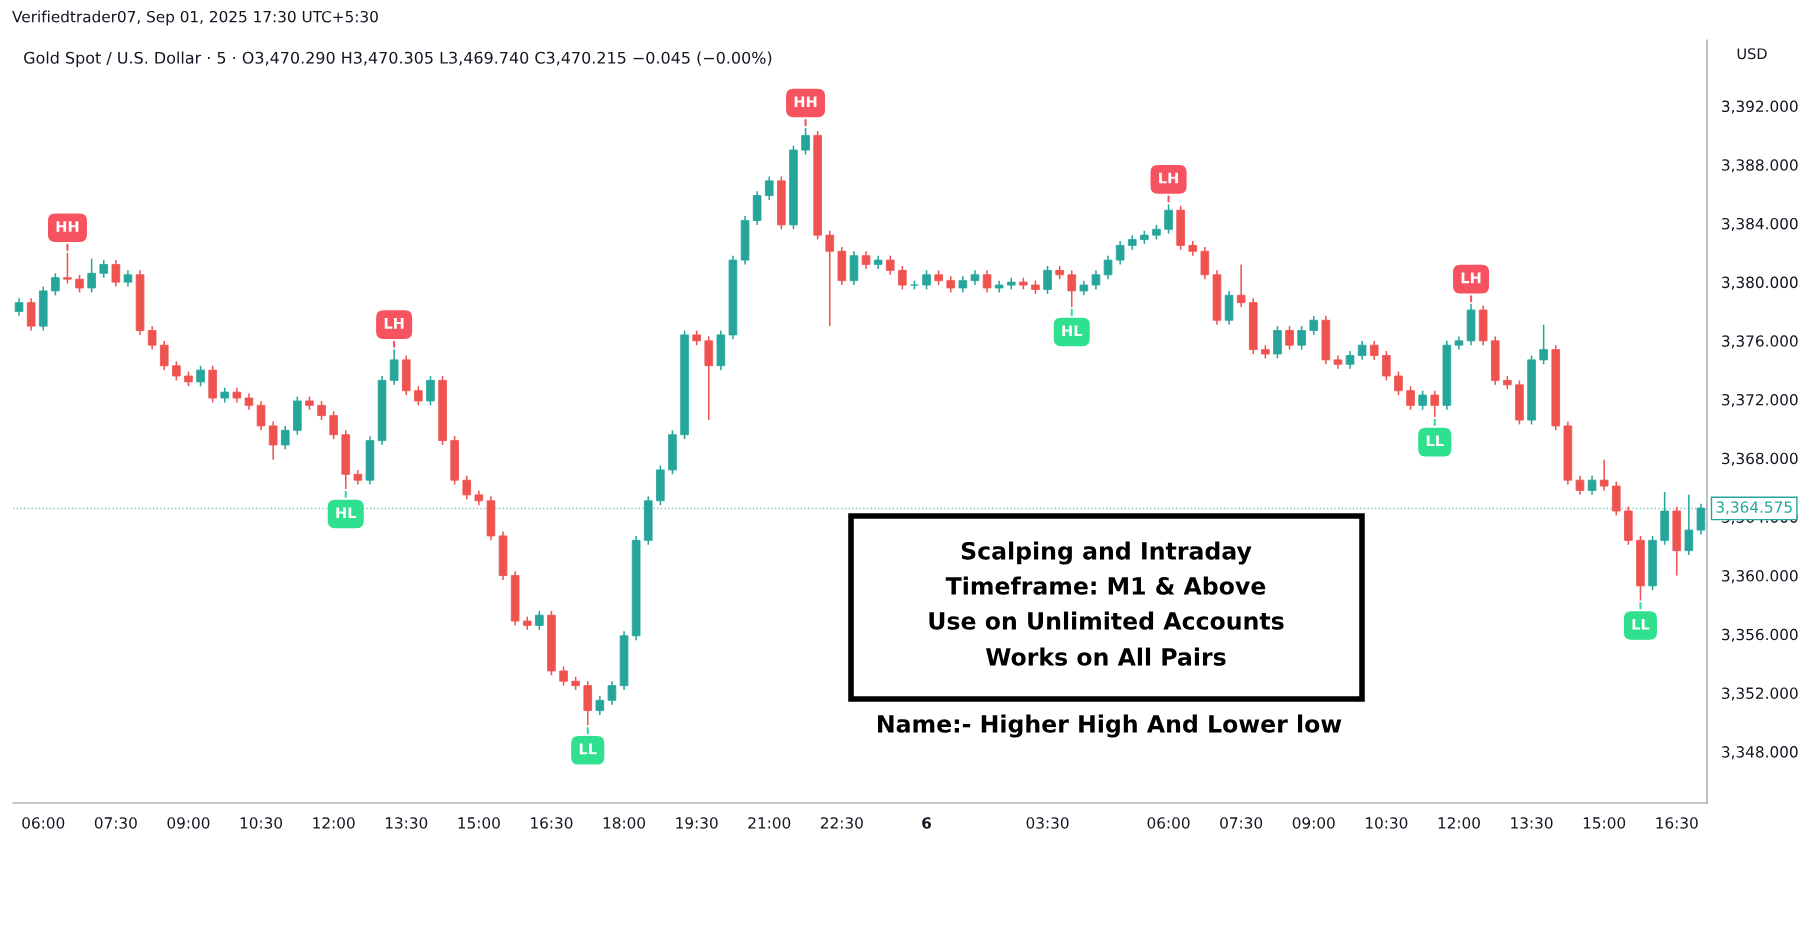 Image resolution: width=1815 pixels, height=928 pixels. Describe the element at coordinates (1110, 726) in the screenshot. I see `annotation: Name:- Higher High And Lower low` at that location.